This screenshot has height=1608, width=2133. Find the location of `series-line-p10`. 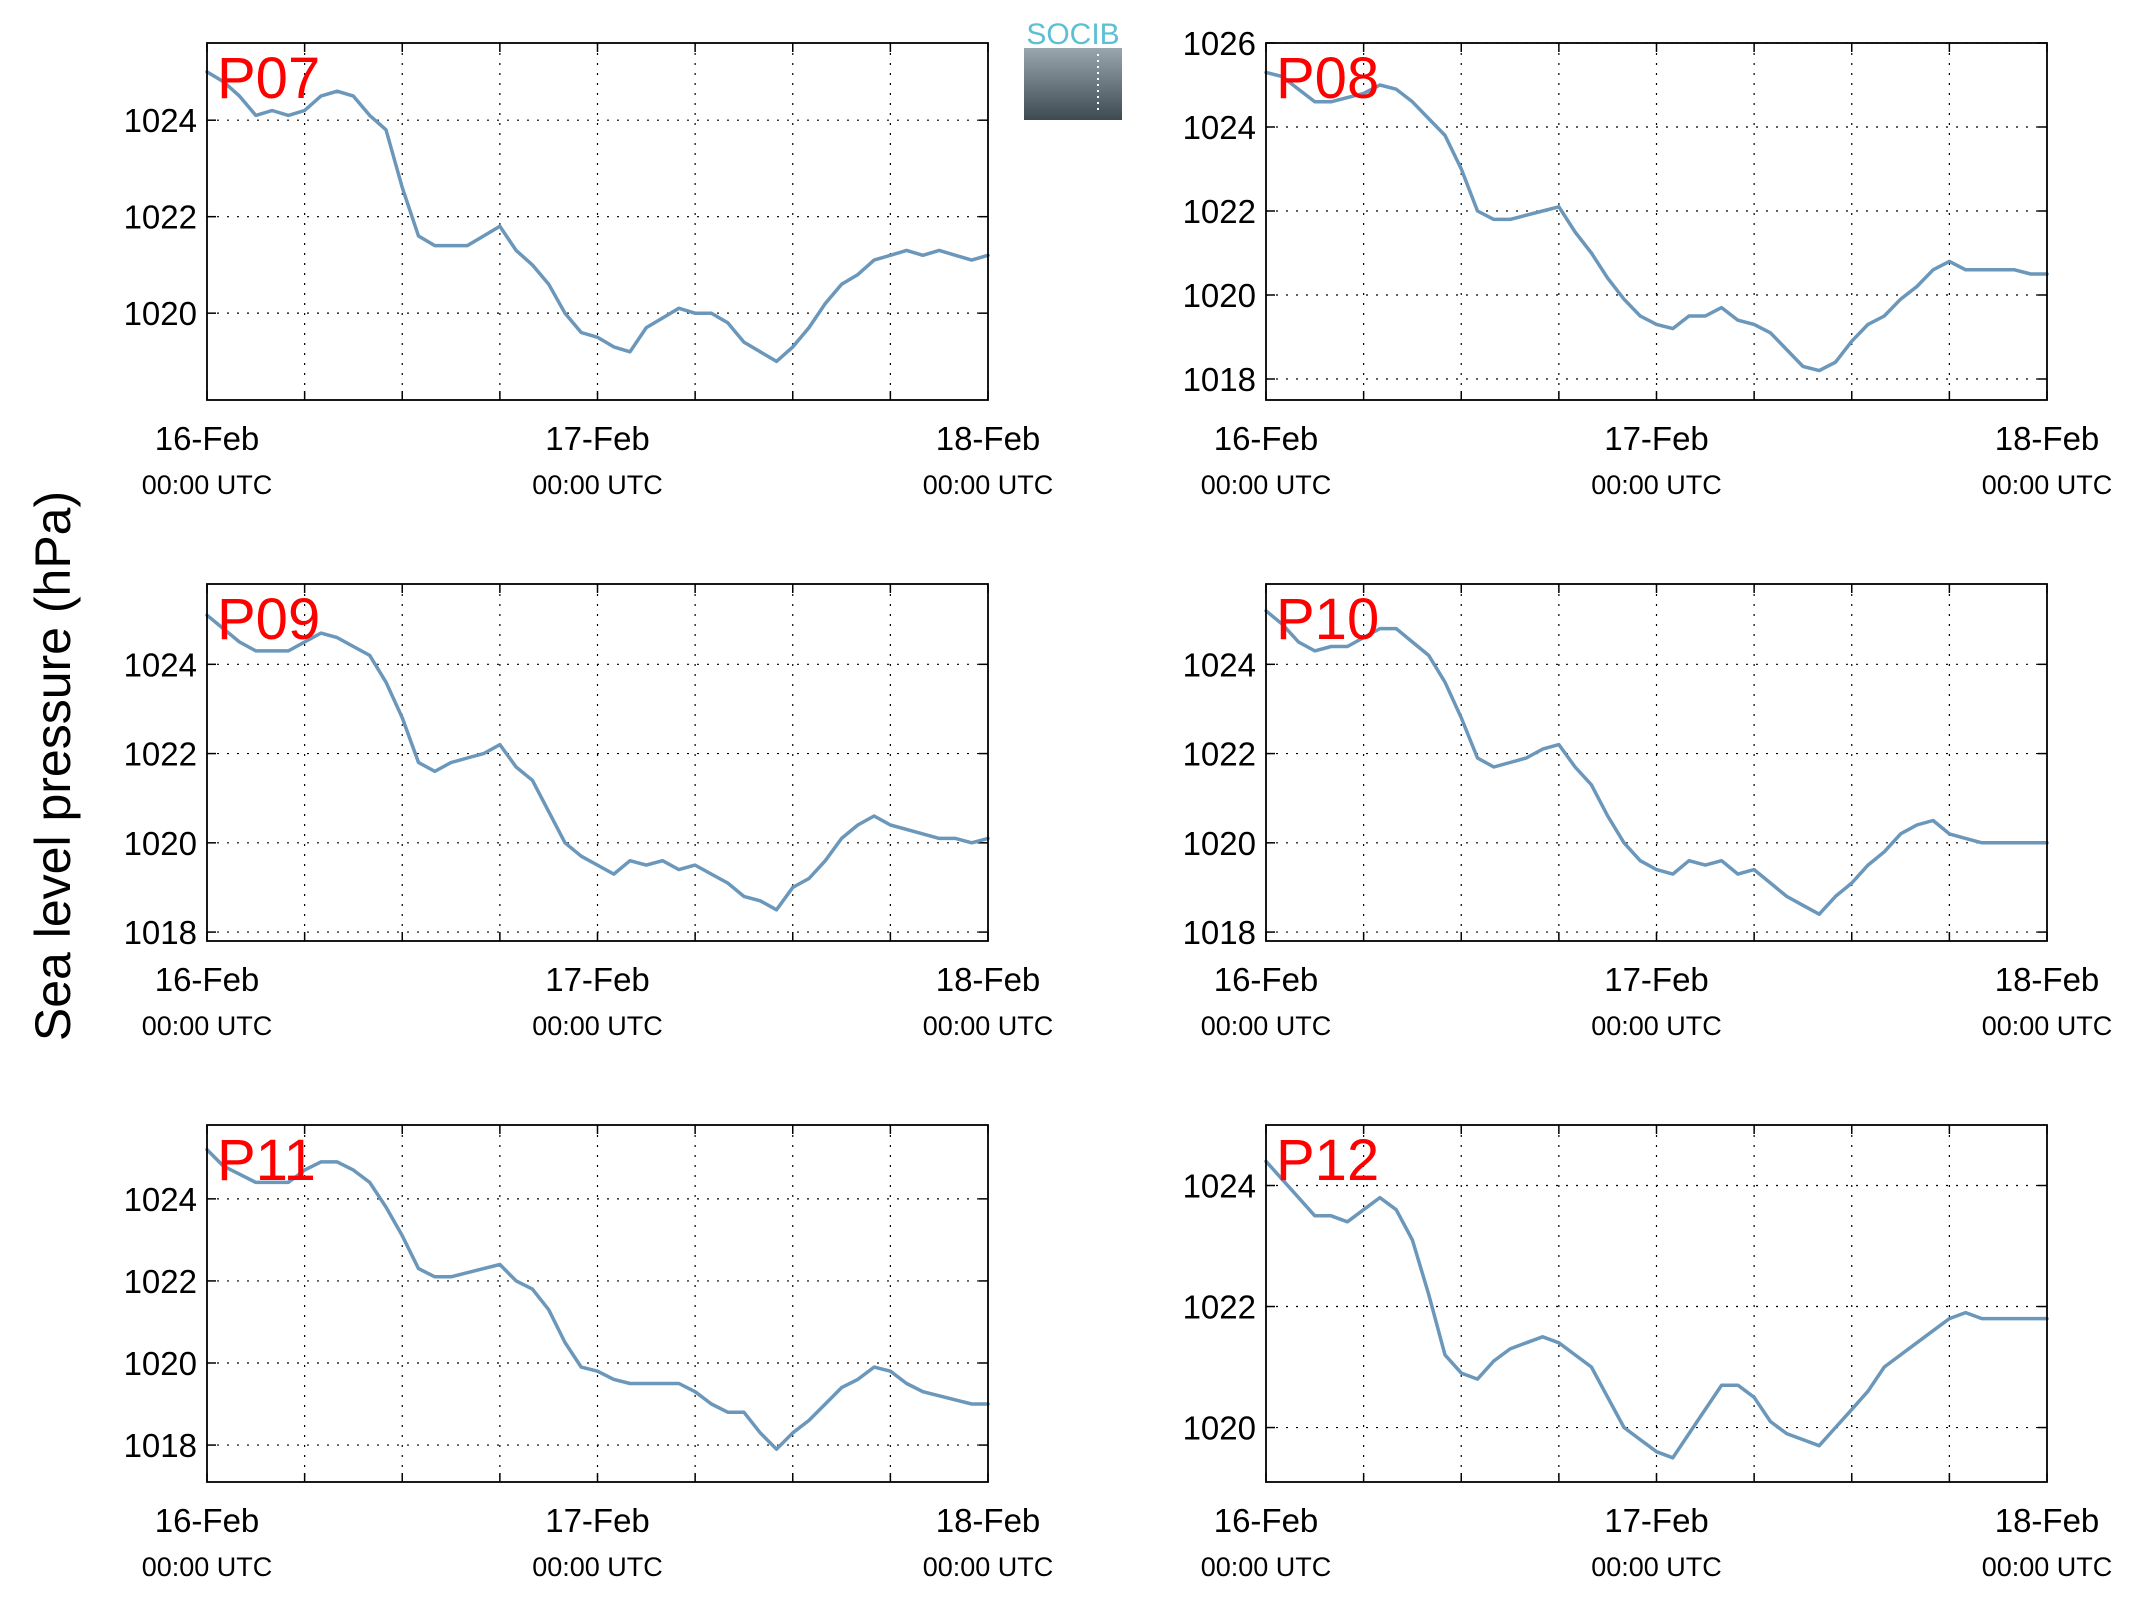

series-line-p10 is located at coordinates (1656, 762).